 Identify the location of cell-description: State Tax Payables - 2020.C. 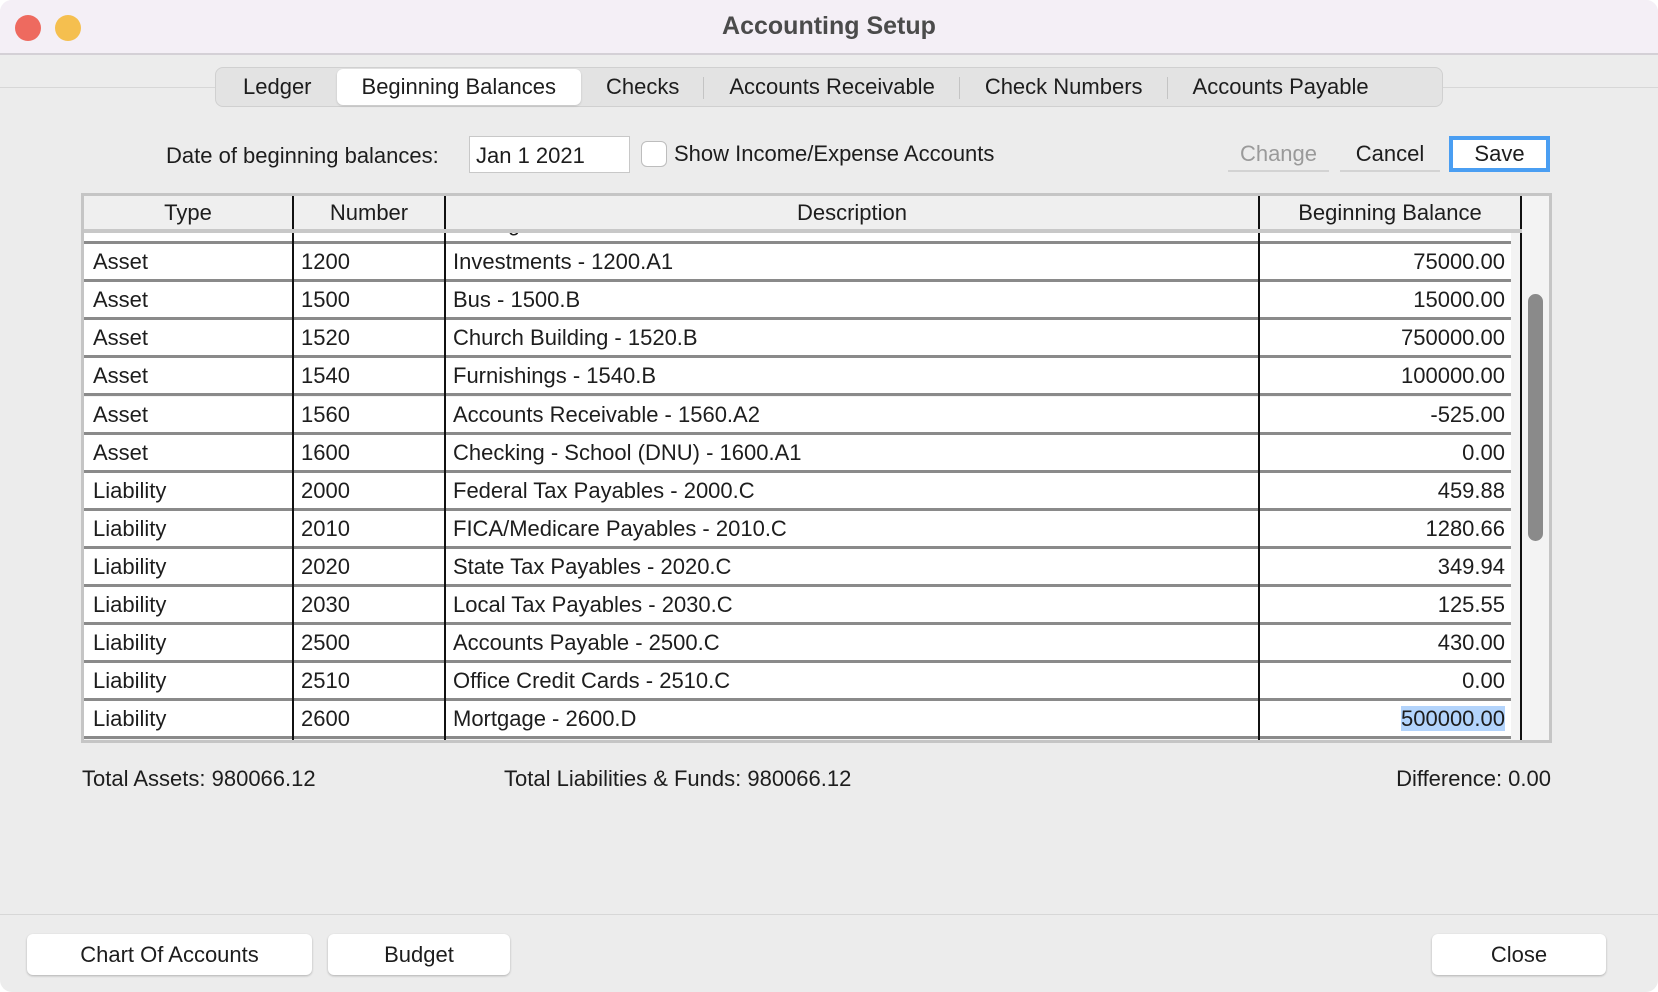
(853, 566).